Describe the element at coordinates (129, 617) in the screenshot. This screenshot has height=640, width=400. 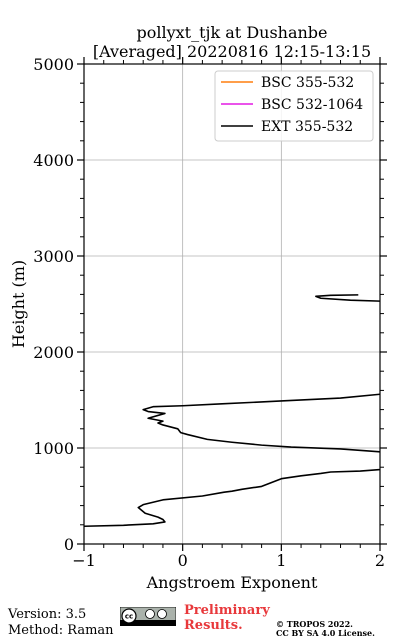
I see `svg-text: cc` at that location.